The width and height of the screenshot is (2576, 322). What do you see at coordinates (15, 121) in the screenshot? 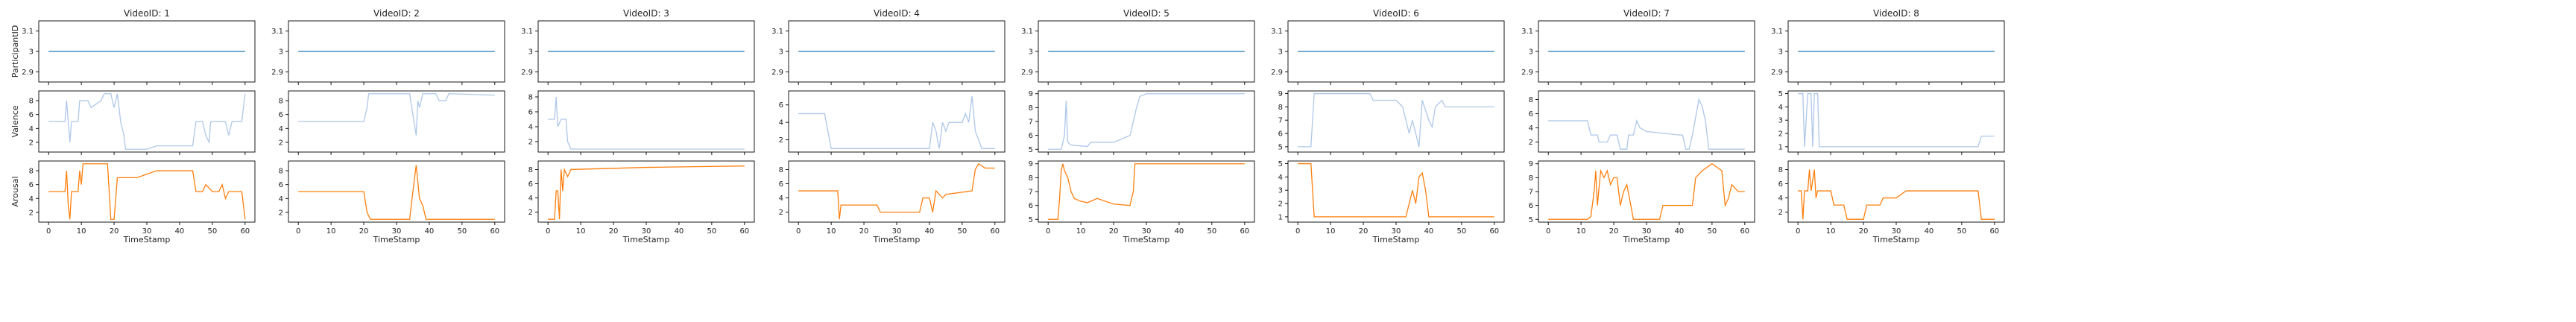
I see `y-axis-label: Valence` at bounding box center [15, 121].